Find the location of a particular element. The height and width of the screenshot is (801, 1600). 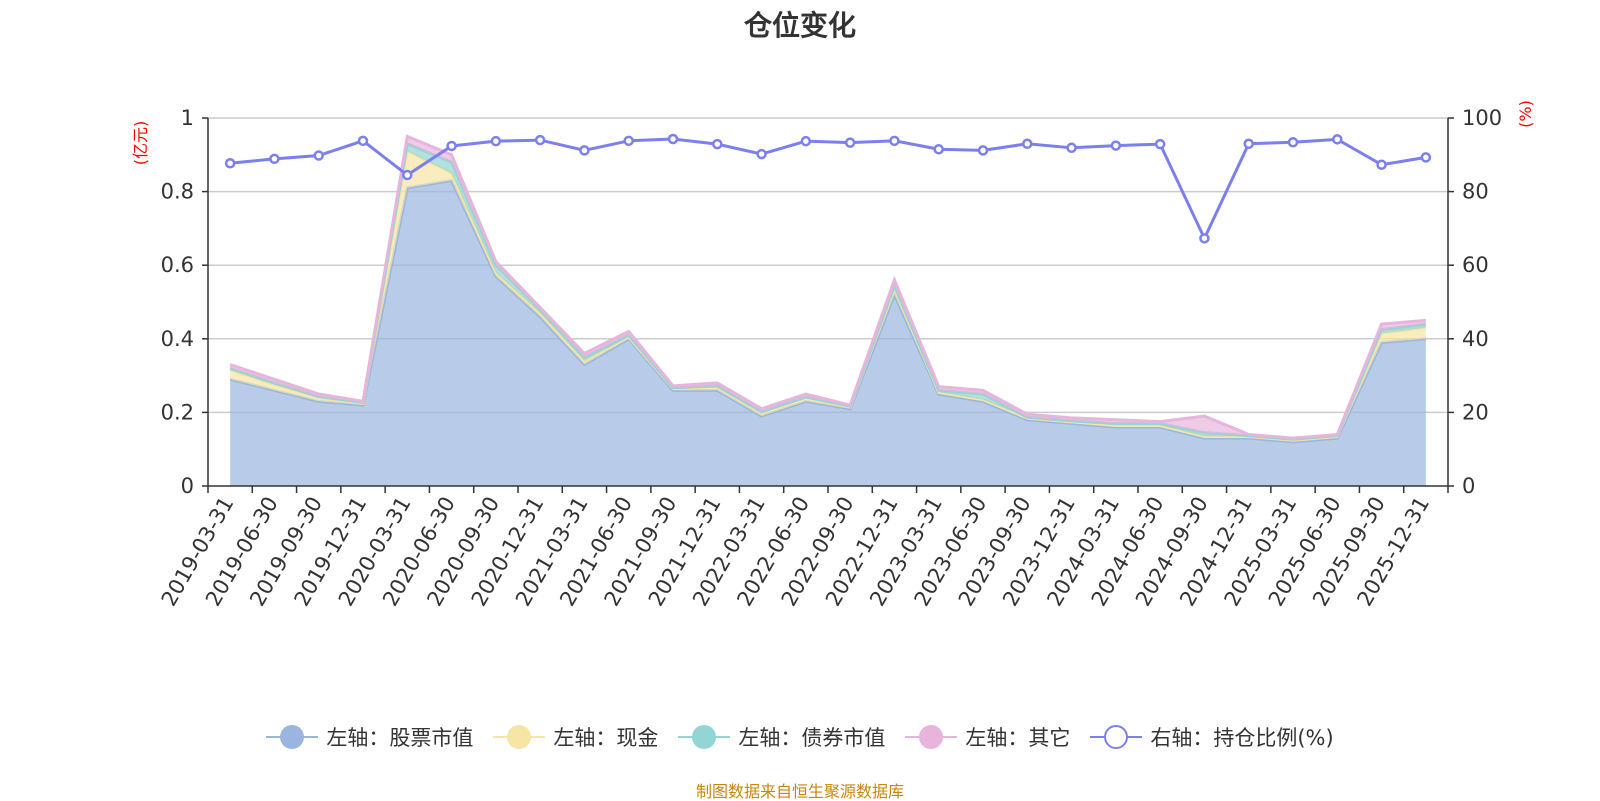

legend-label: 左轴：债券市值 is located at coordinates (812, 738).